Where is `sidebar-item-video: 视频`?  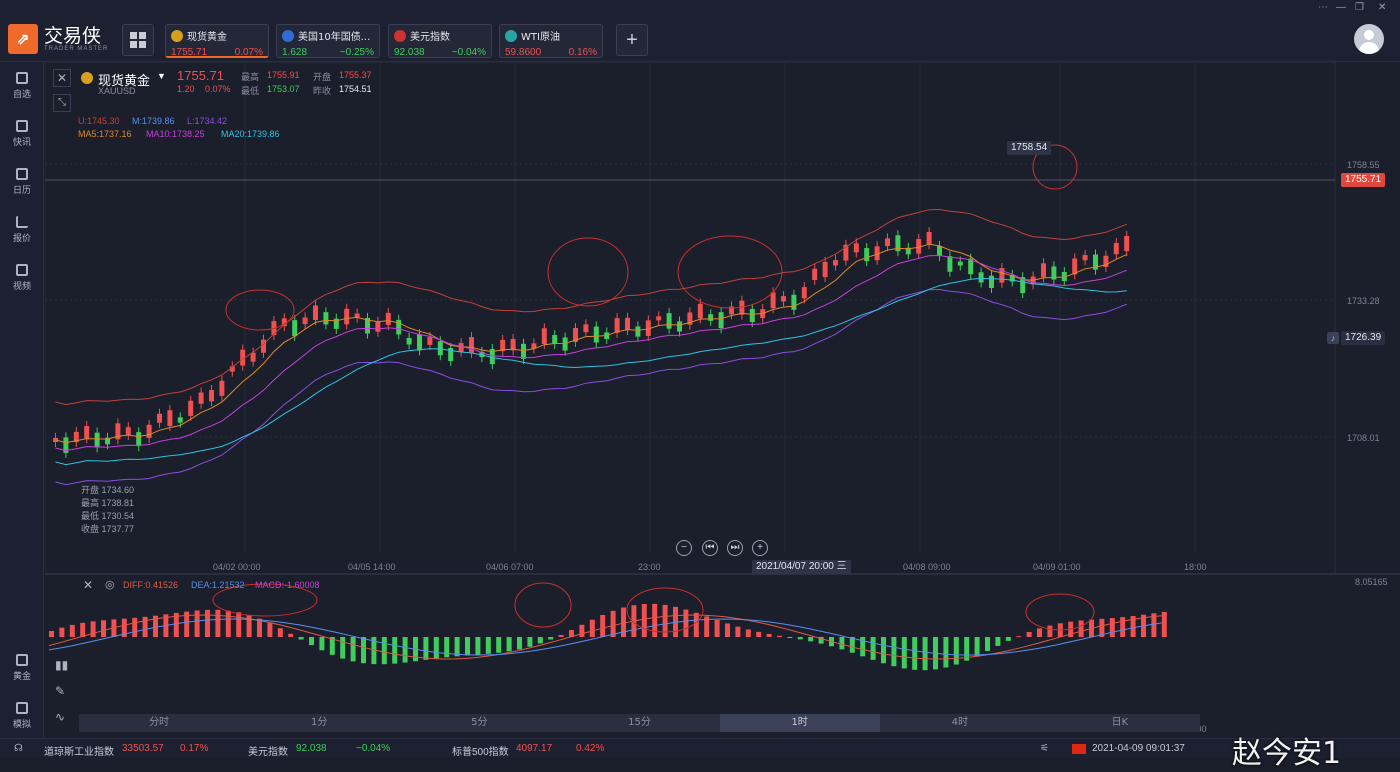
sidebar-item-video: 视频 is located at coordinates (22, 278).